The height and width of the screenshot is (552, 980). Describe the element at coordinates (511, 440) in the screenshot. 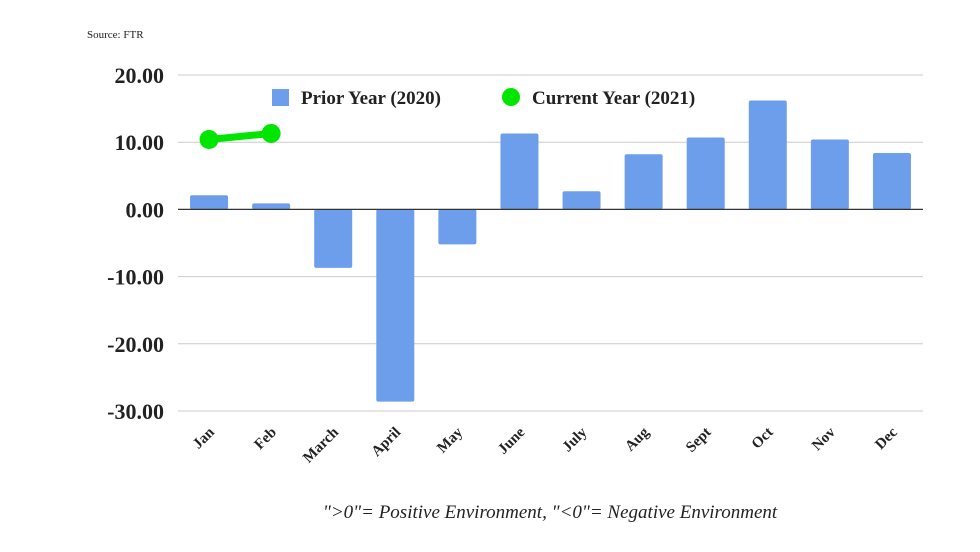

I see `x-tick-label: June` at that location.